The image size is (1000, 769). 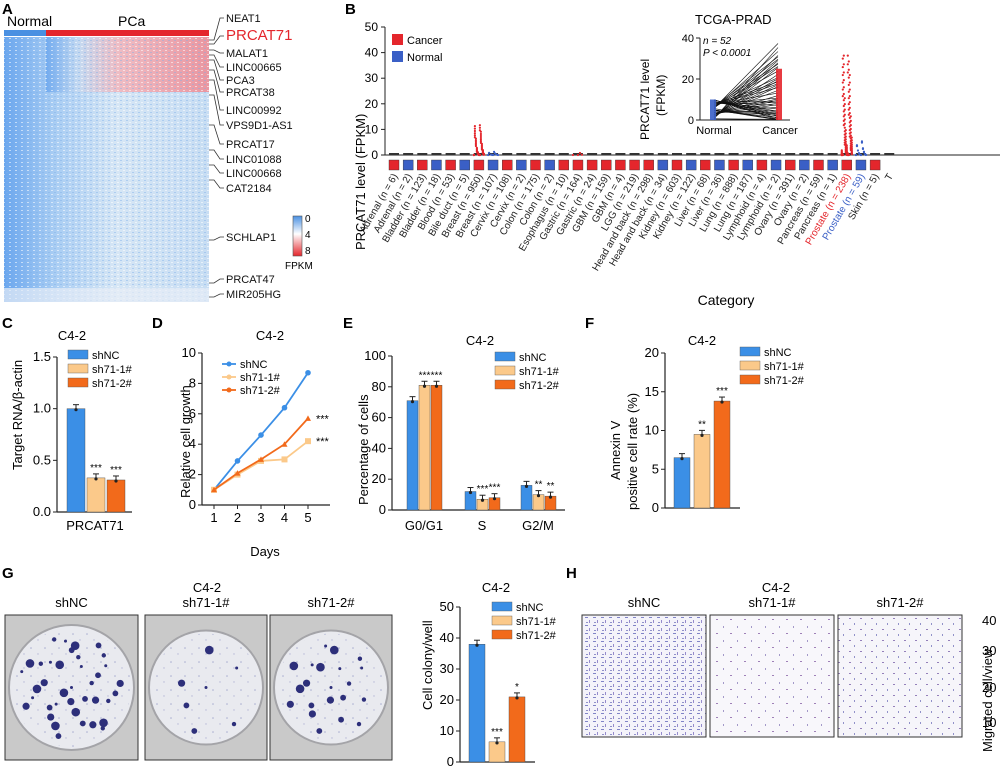 What do you see at coordinates (772, 666) in the screenshot?
I see `h-migration-images: shNC sh71-1# sh71-2#` at bounding box center [772, 666].